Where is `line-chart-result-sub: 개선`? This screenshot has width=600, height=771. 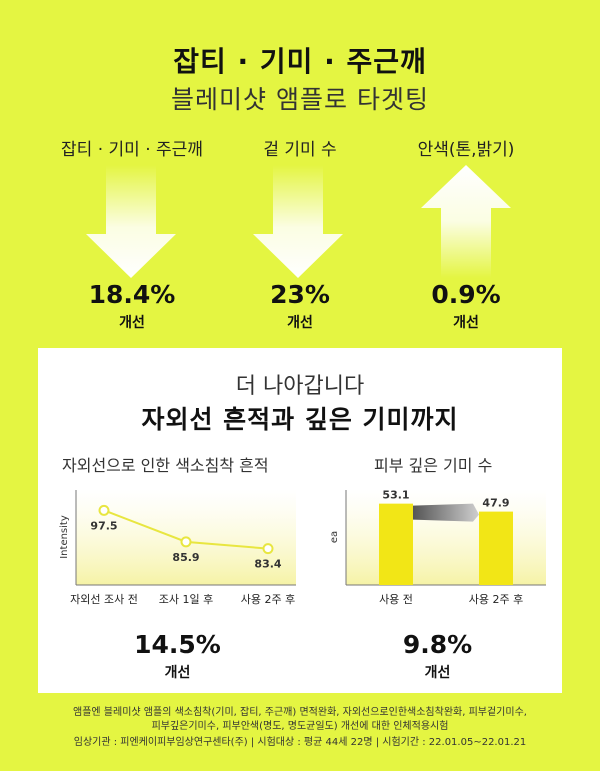 line-chart-result-sub: 개선 is located at coordinates (177, 673).